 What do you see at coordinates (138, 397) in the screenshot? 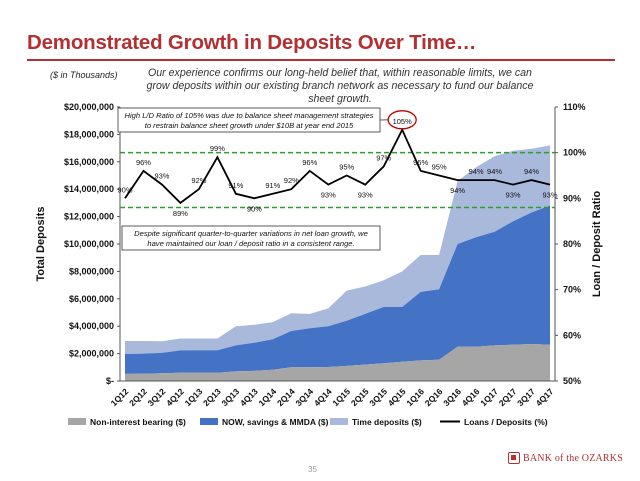
I see `x-tick-label: 2Q12` at bounding box center [138, 397].